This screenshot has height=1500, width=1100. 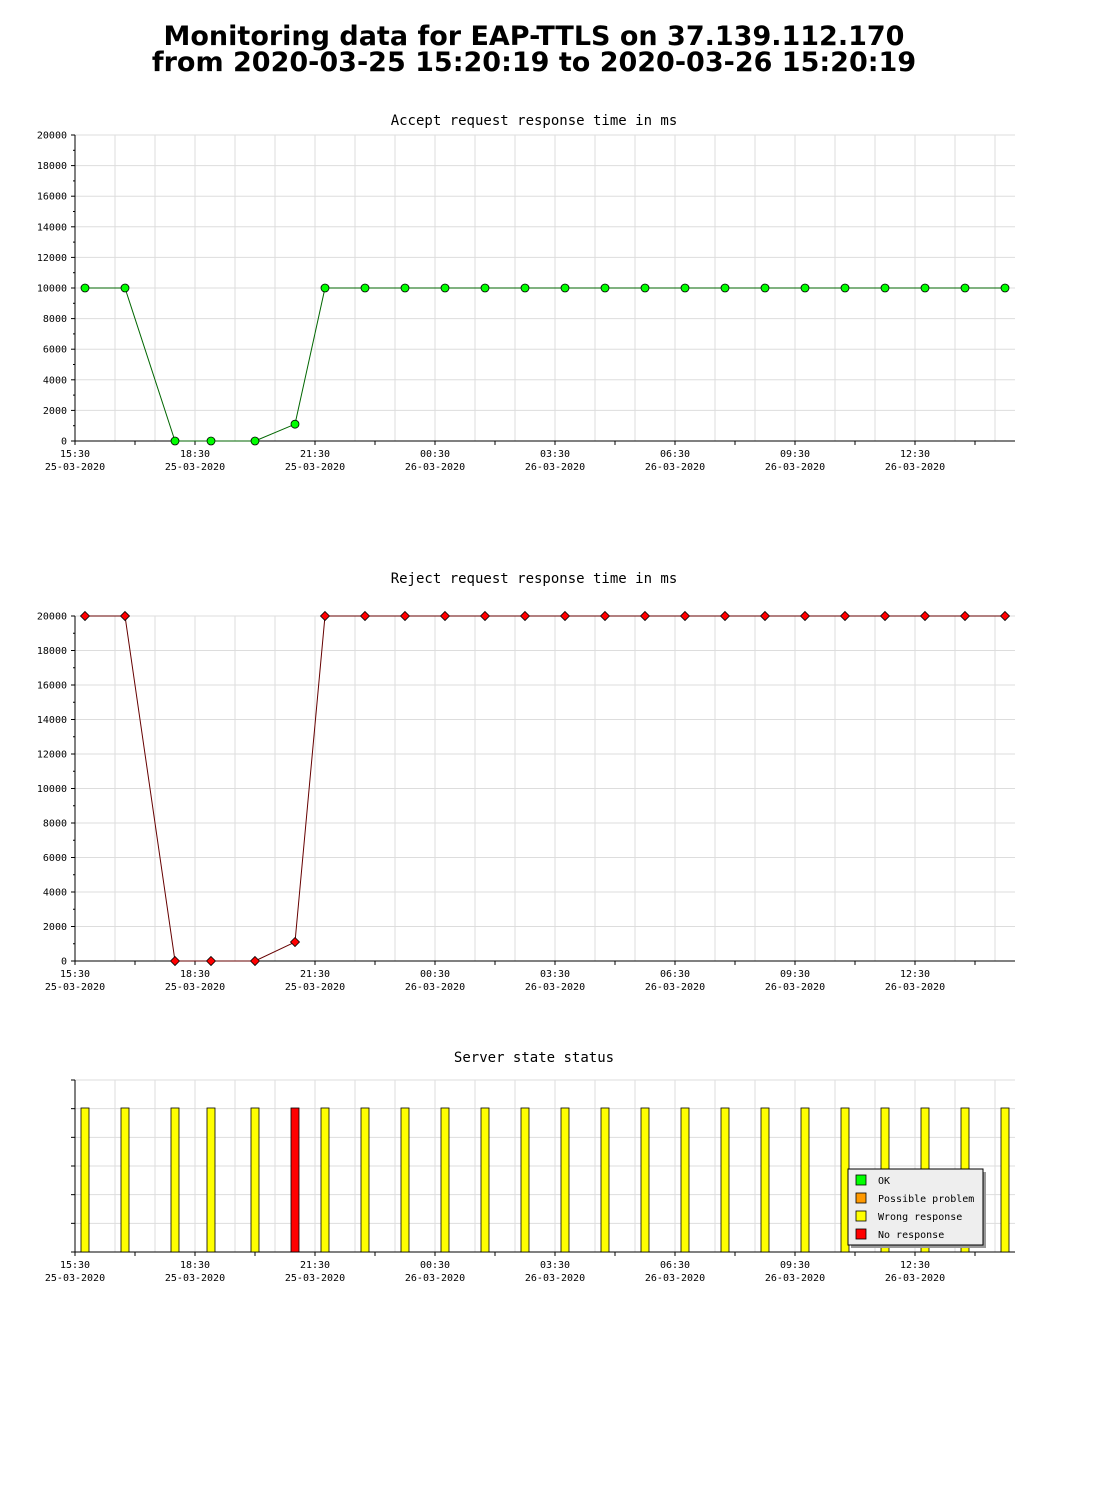 I want to click on x-tick-label-time: 09:30, so click(x=795, y=1265).